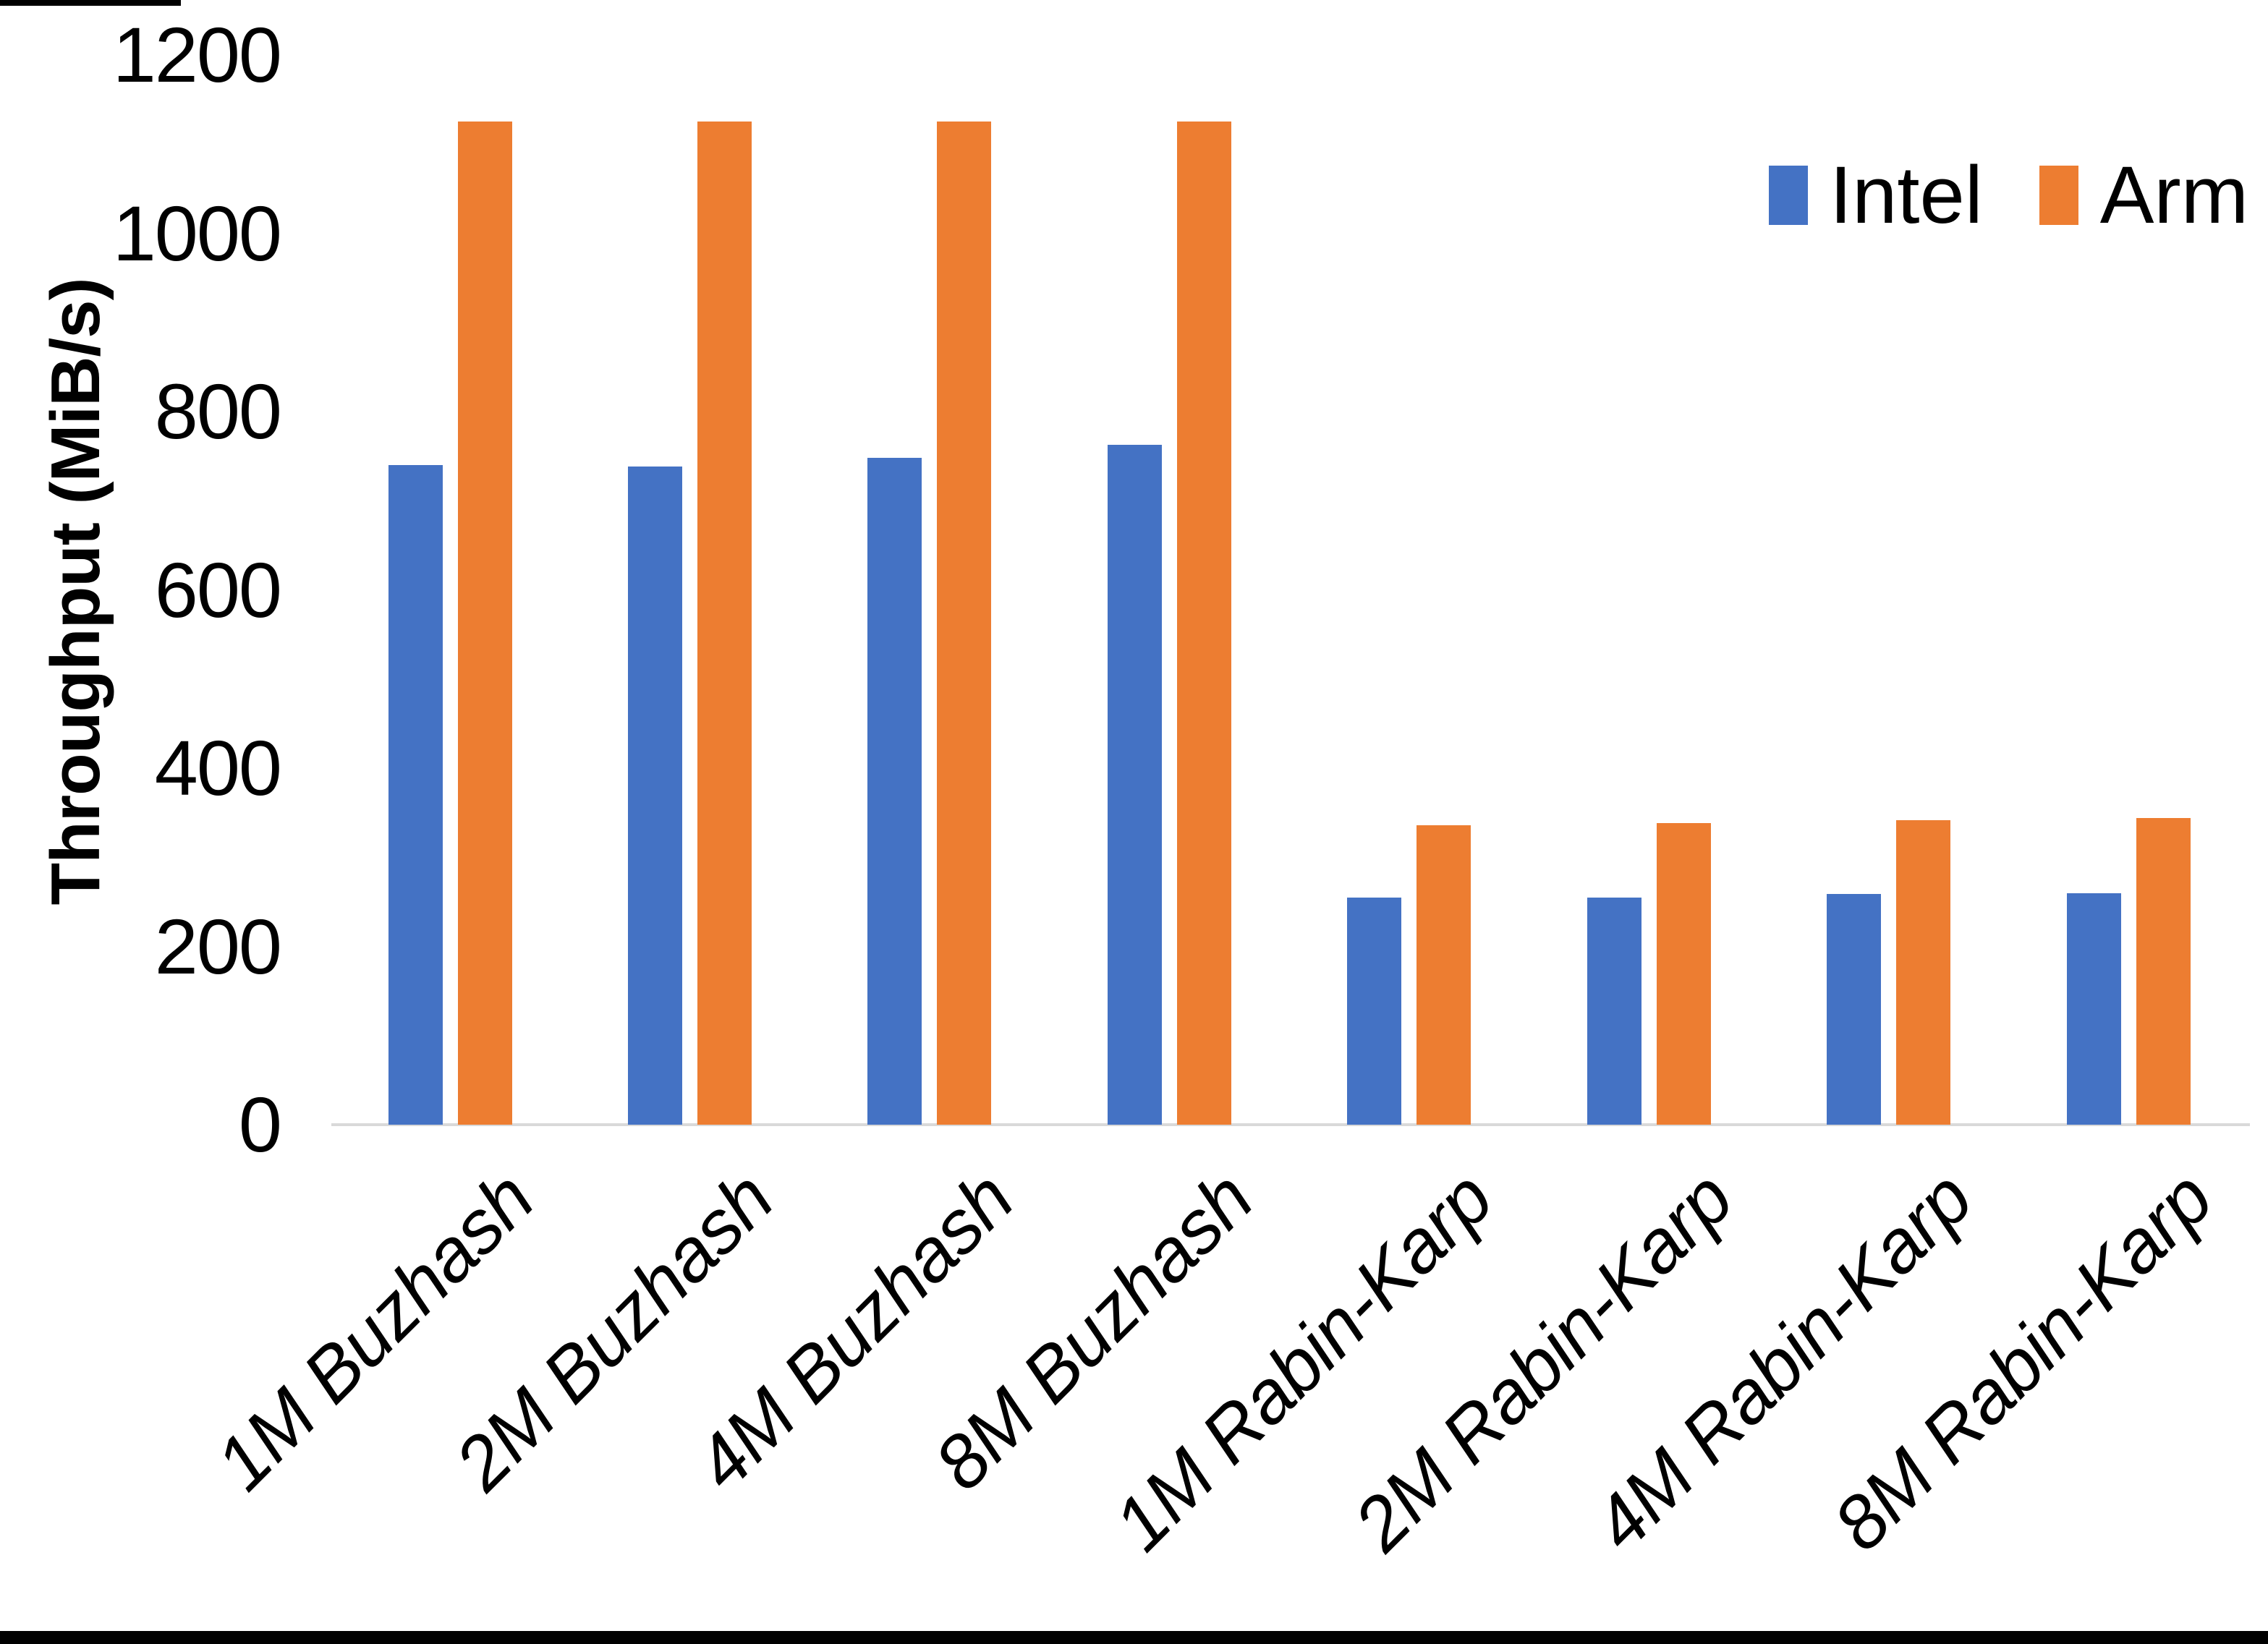 The height and width of the screenshot is (1644, 2268). Describe the element at coordinates (1134, 1637) in the screenshot. I see `screenshot-bottom-border` at that location.